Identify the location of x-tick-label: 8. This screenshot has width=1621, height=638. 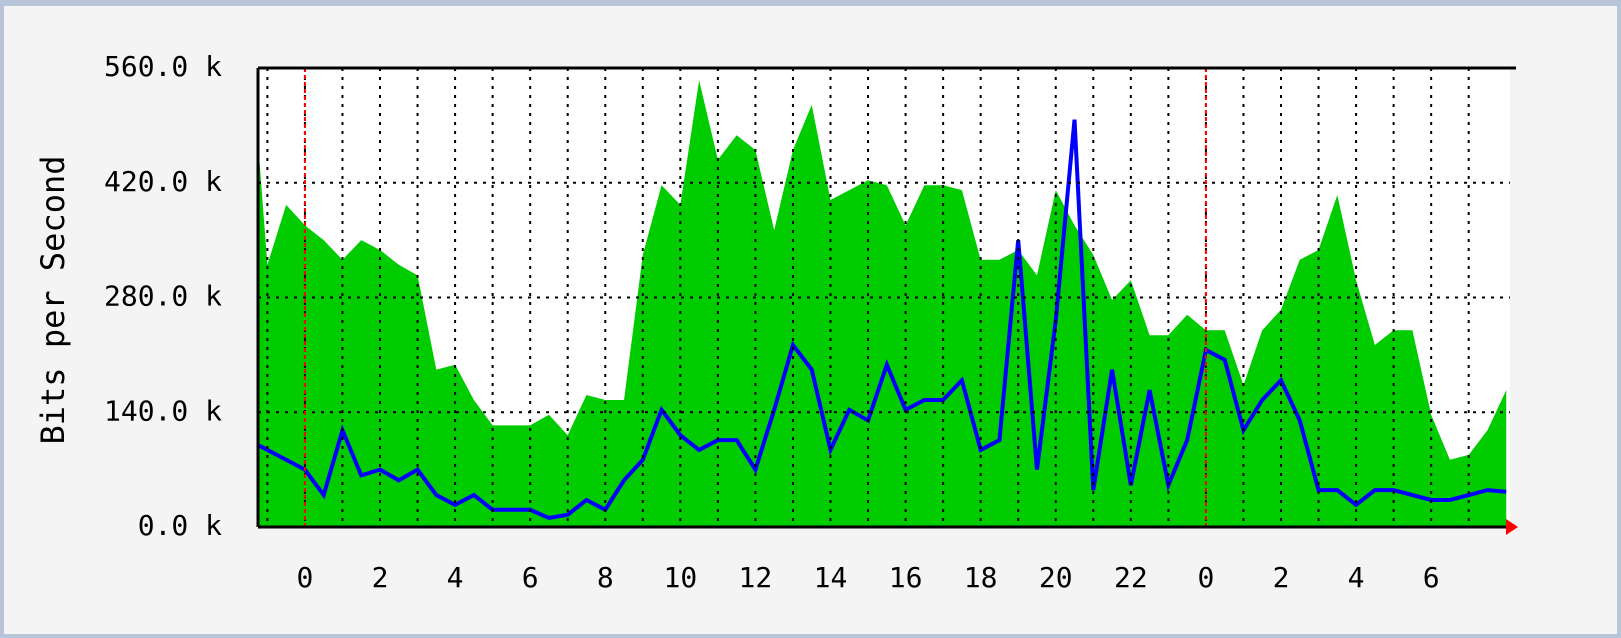
(605, 577).